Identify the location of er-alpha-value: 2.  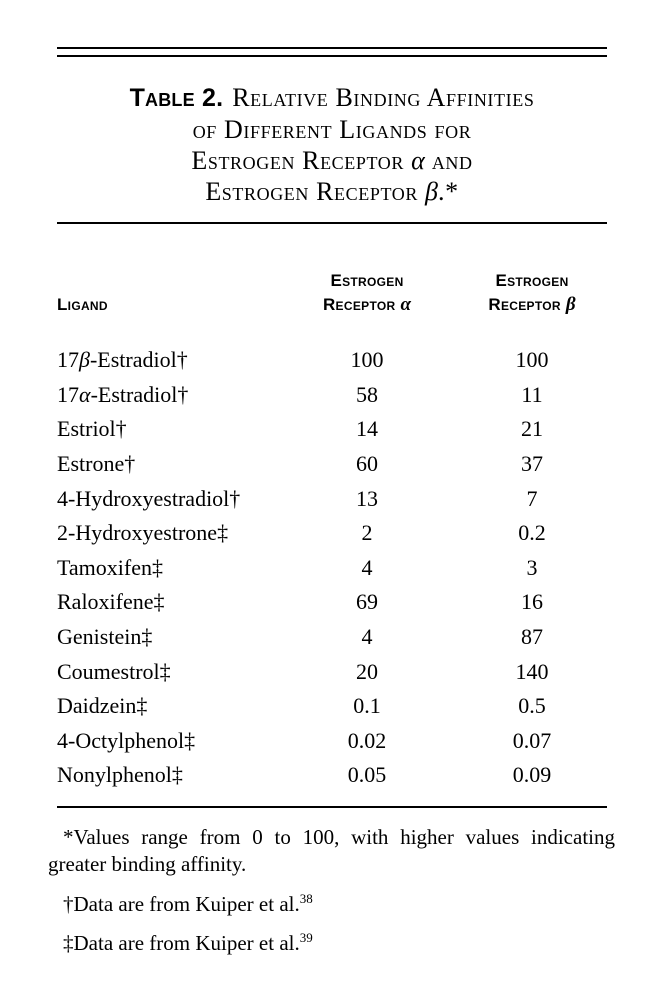
(367, 533).